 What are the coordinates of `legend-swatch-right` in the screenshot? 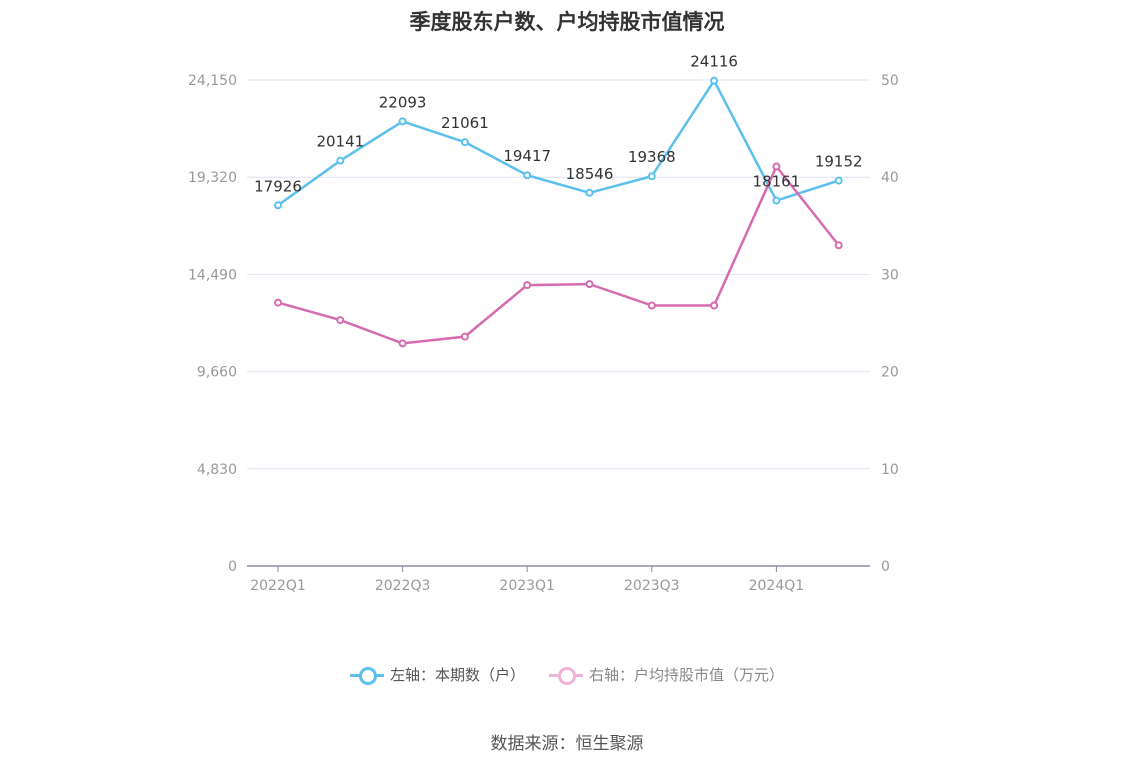 It's located at (566, 675).